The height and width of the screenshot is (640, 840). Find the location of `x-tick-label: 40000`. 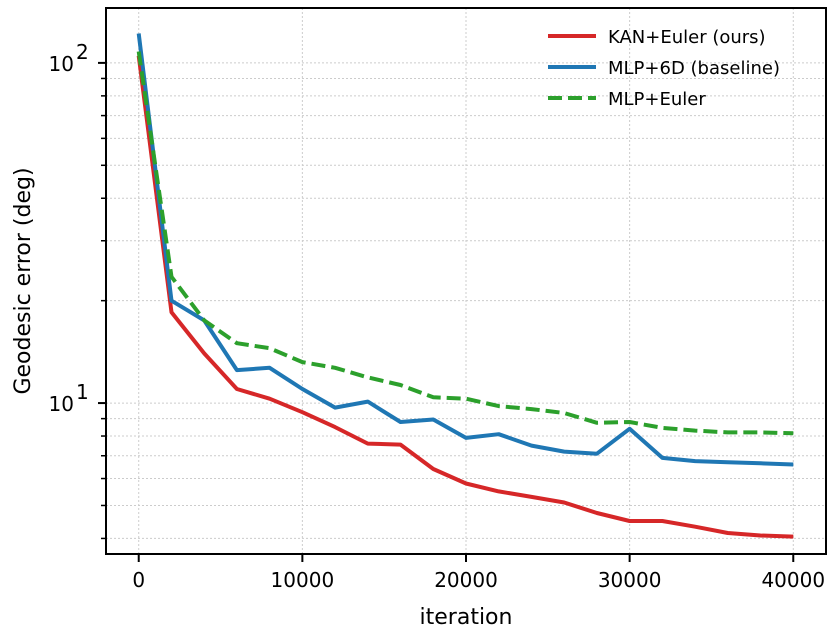

x-tick-label: 40000 is located at coordinates (793, 580).